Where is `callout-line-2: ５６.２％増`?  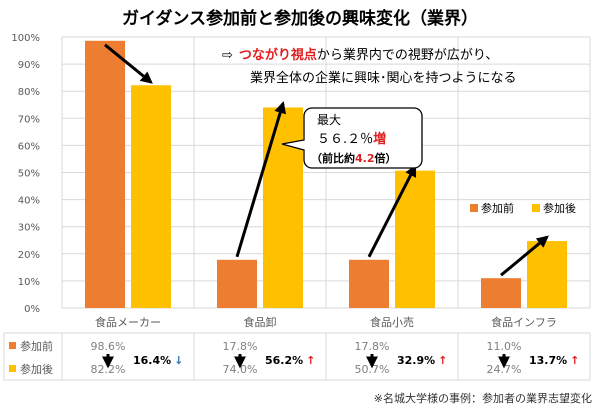 callout-line-2: ５６.２％増 is located at coordinates (351, 139).